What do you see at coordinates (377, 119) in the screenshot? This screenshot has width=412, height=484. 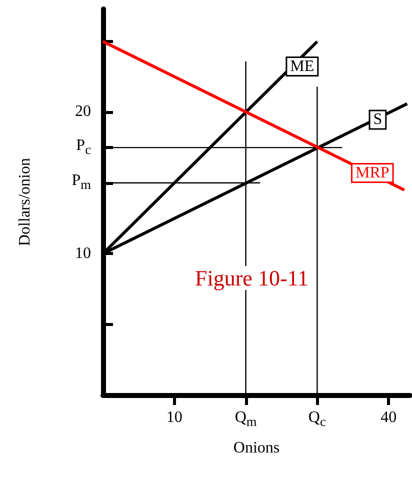 I see `series-label: S` at bounding box center [377, 119].